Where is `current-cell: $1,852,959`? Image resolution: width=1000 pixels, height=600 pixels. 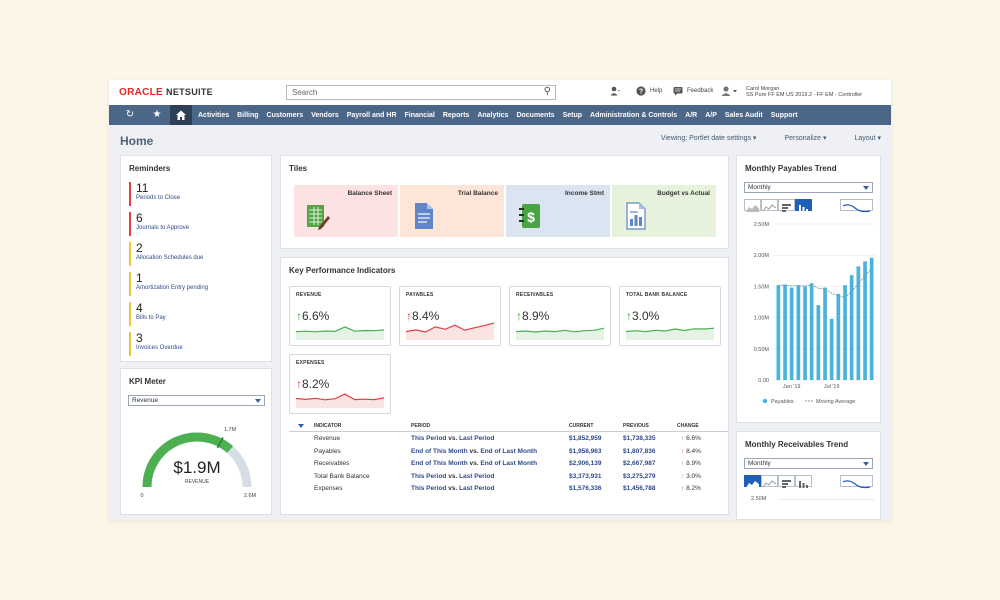
current-cell: $1,852,959 is located at coordinates (585, 438).